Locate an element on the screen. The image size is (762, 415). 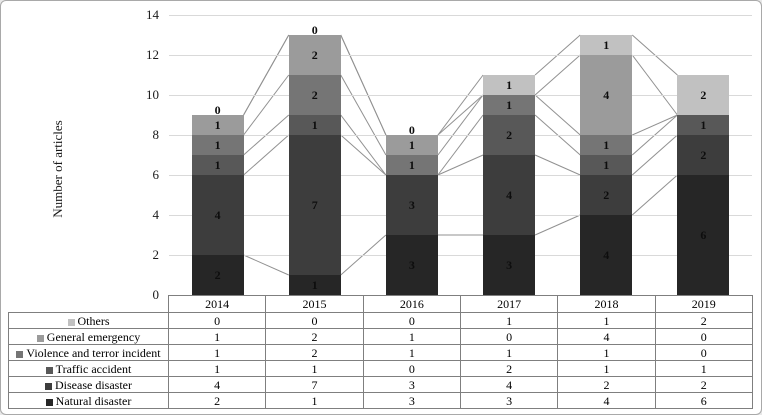
y-tick-label: 12 is located at coordinates (152, 54).